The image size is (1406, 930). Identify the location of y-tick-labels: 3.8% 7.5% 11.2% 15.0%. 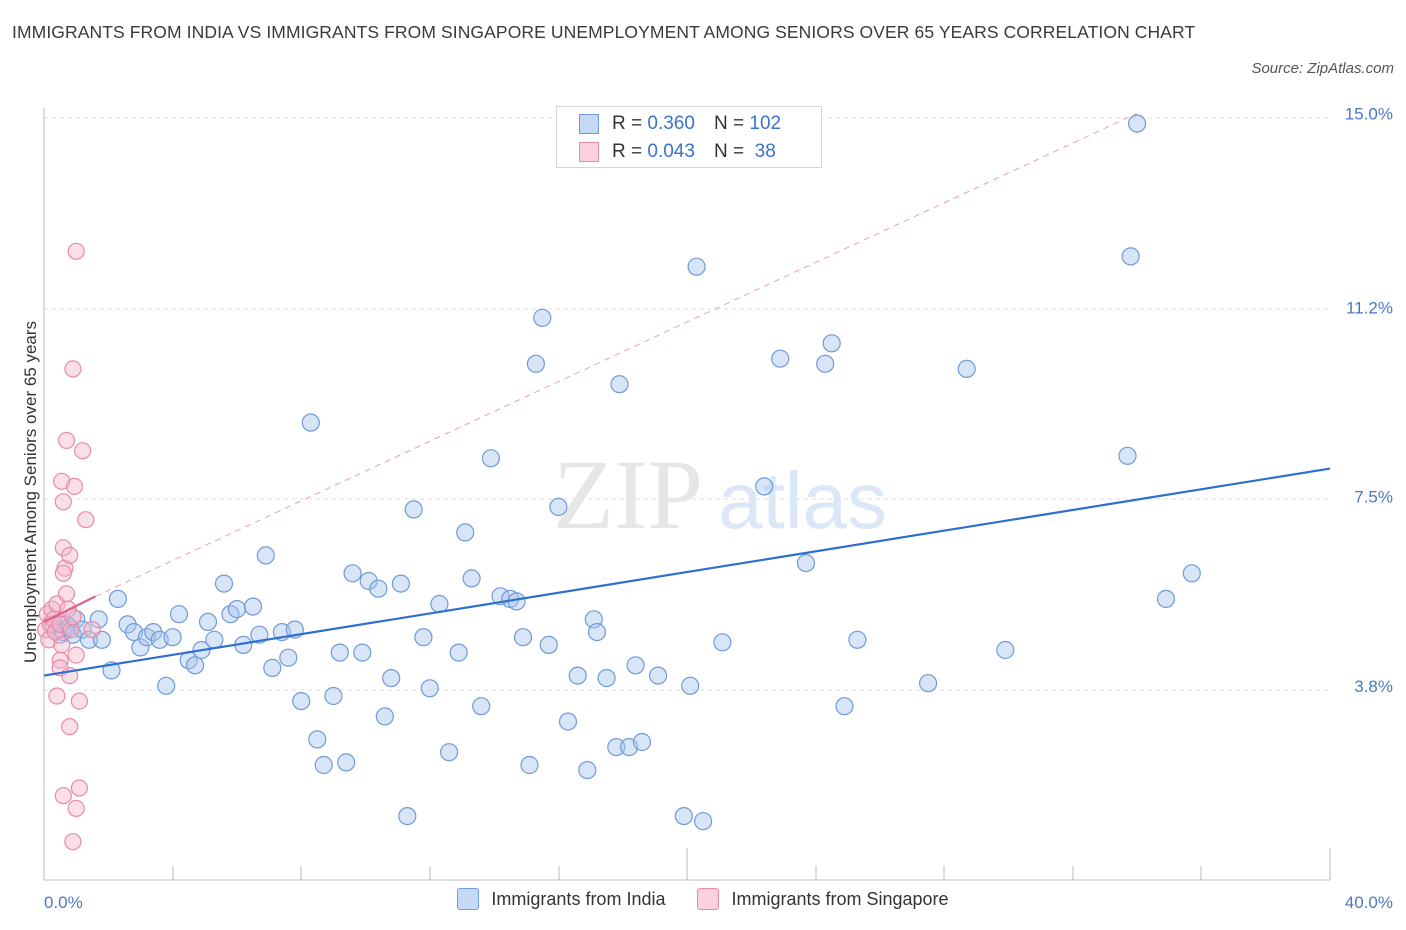
(1369, 399).